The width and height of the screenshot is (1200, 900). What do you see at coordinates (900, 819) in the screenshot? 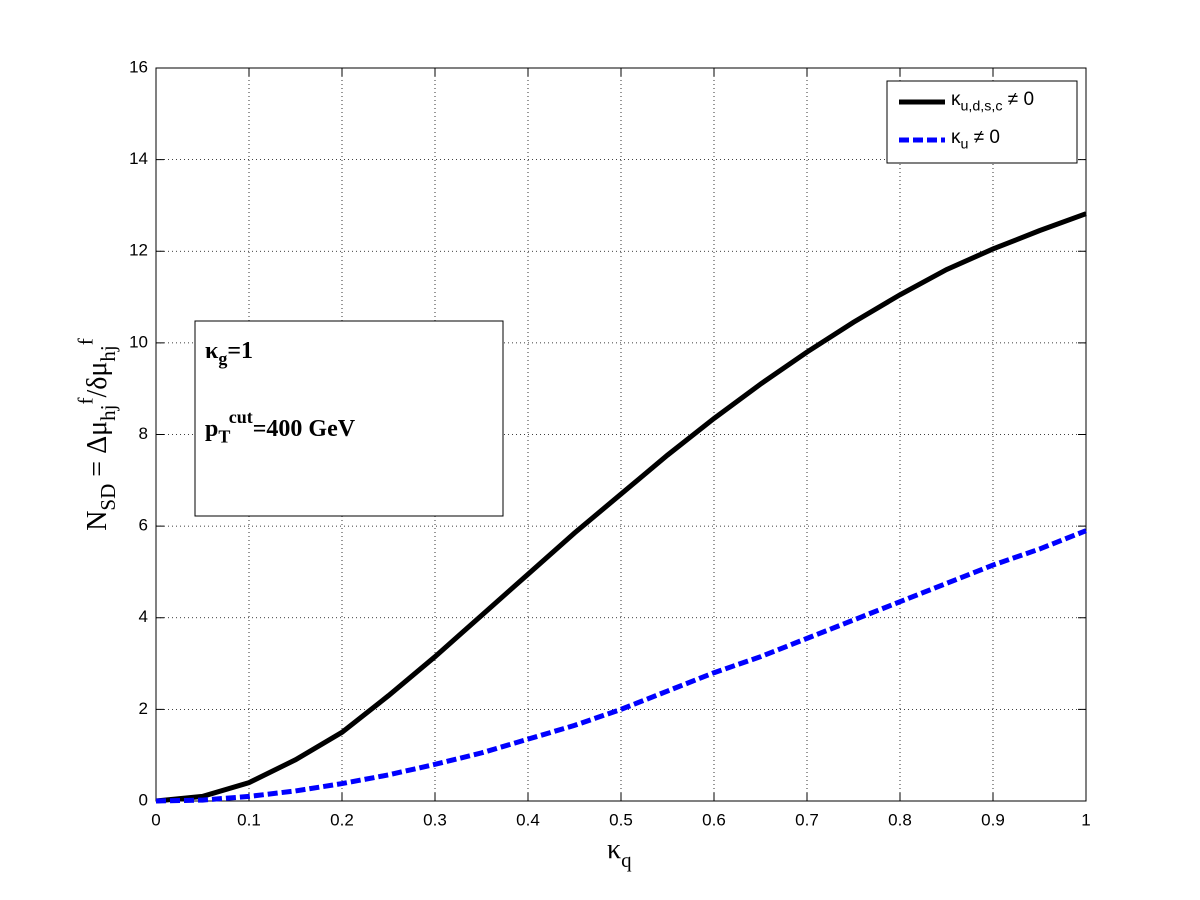
I see `x-tick-label: 0.8` at bounding box center [900, 819].